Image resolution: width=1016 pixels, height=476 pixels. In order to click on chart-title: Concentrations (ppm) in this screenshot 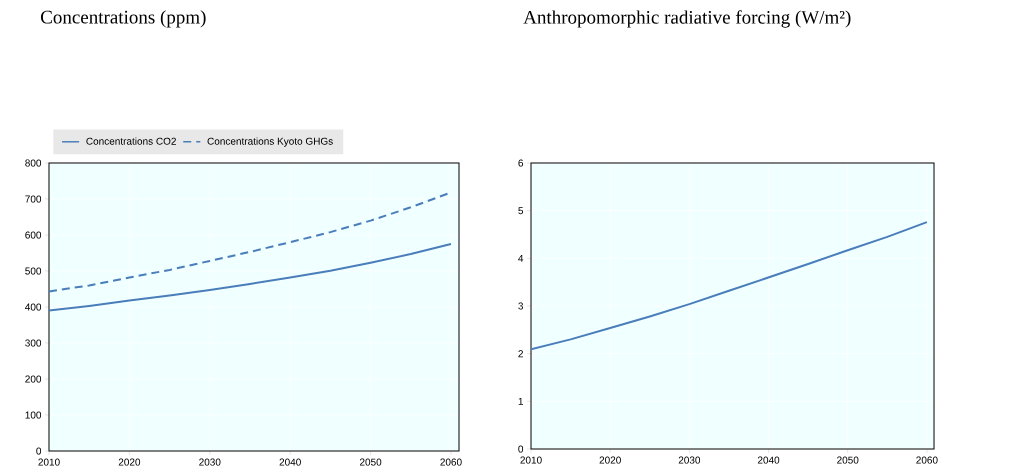, I will do `click(123, 19)`.